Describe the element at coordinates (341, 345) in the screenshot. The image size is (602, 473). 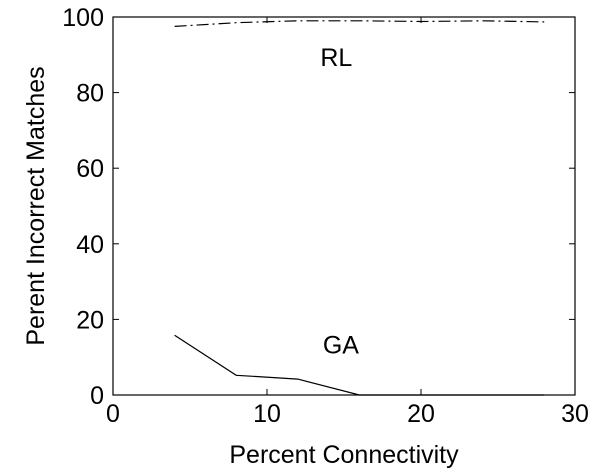
I see `annotation-ga: GA` at that location.